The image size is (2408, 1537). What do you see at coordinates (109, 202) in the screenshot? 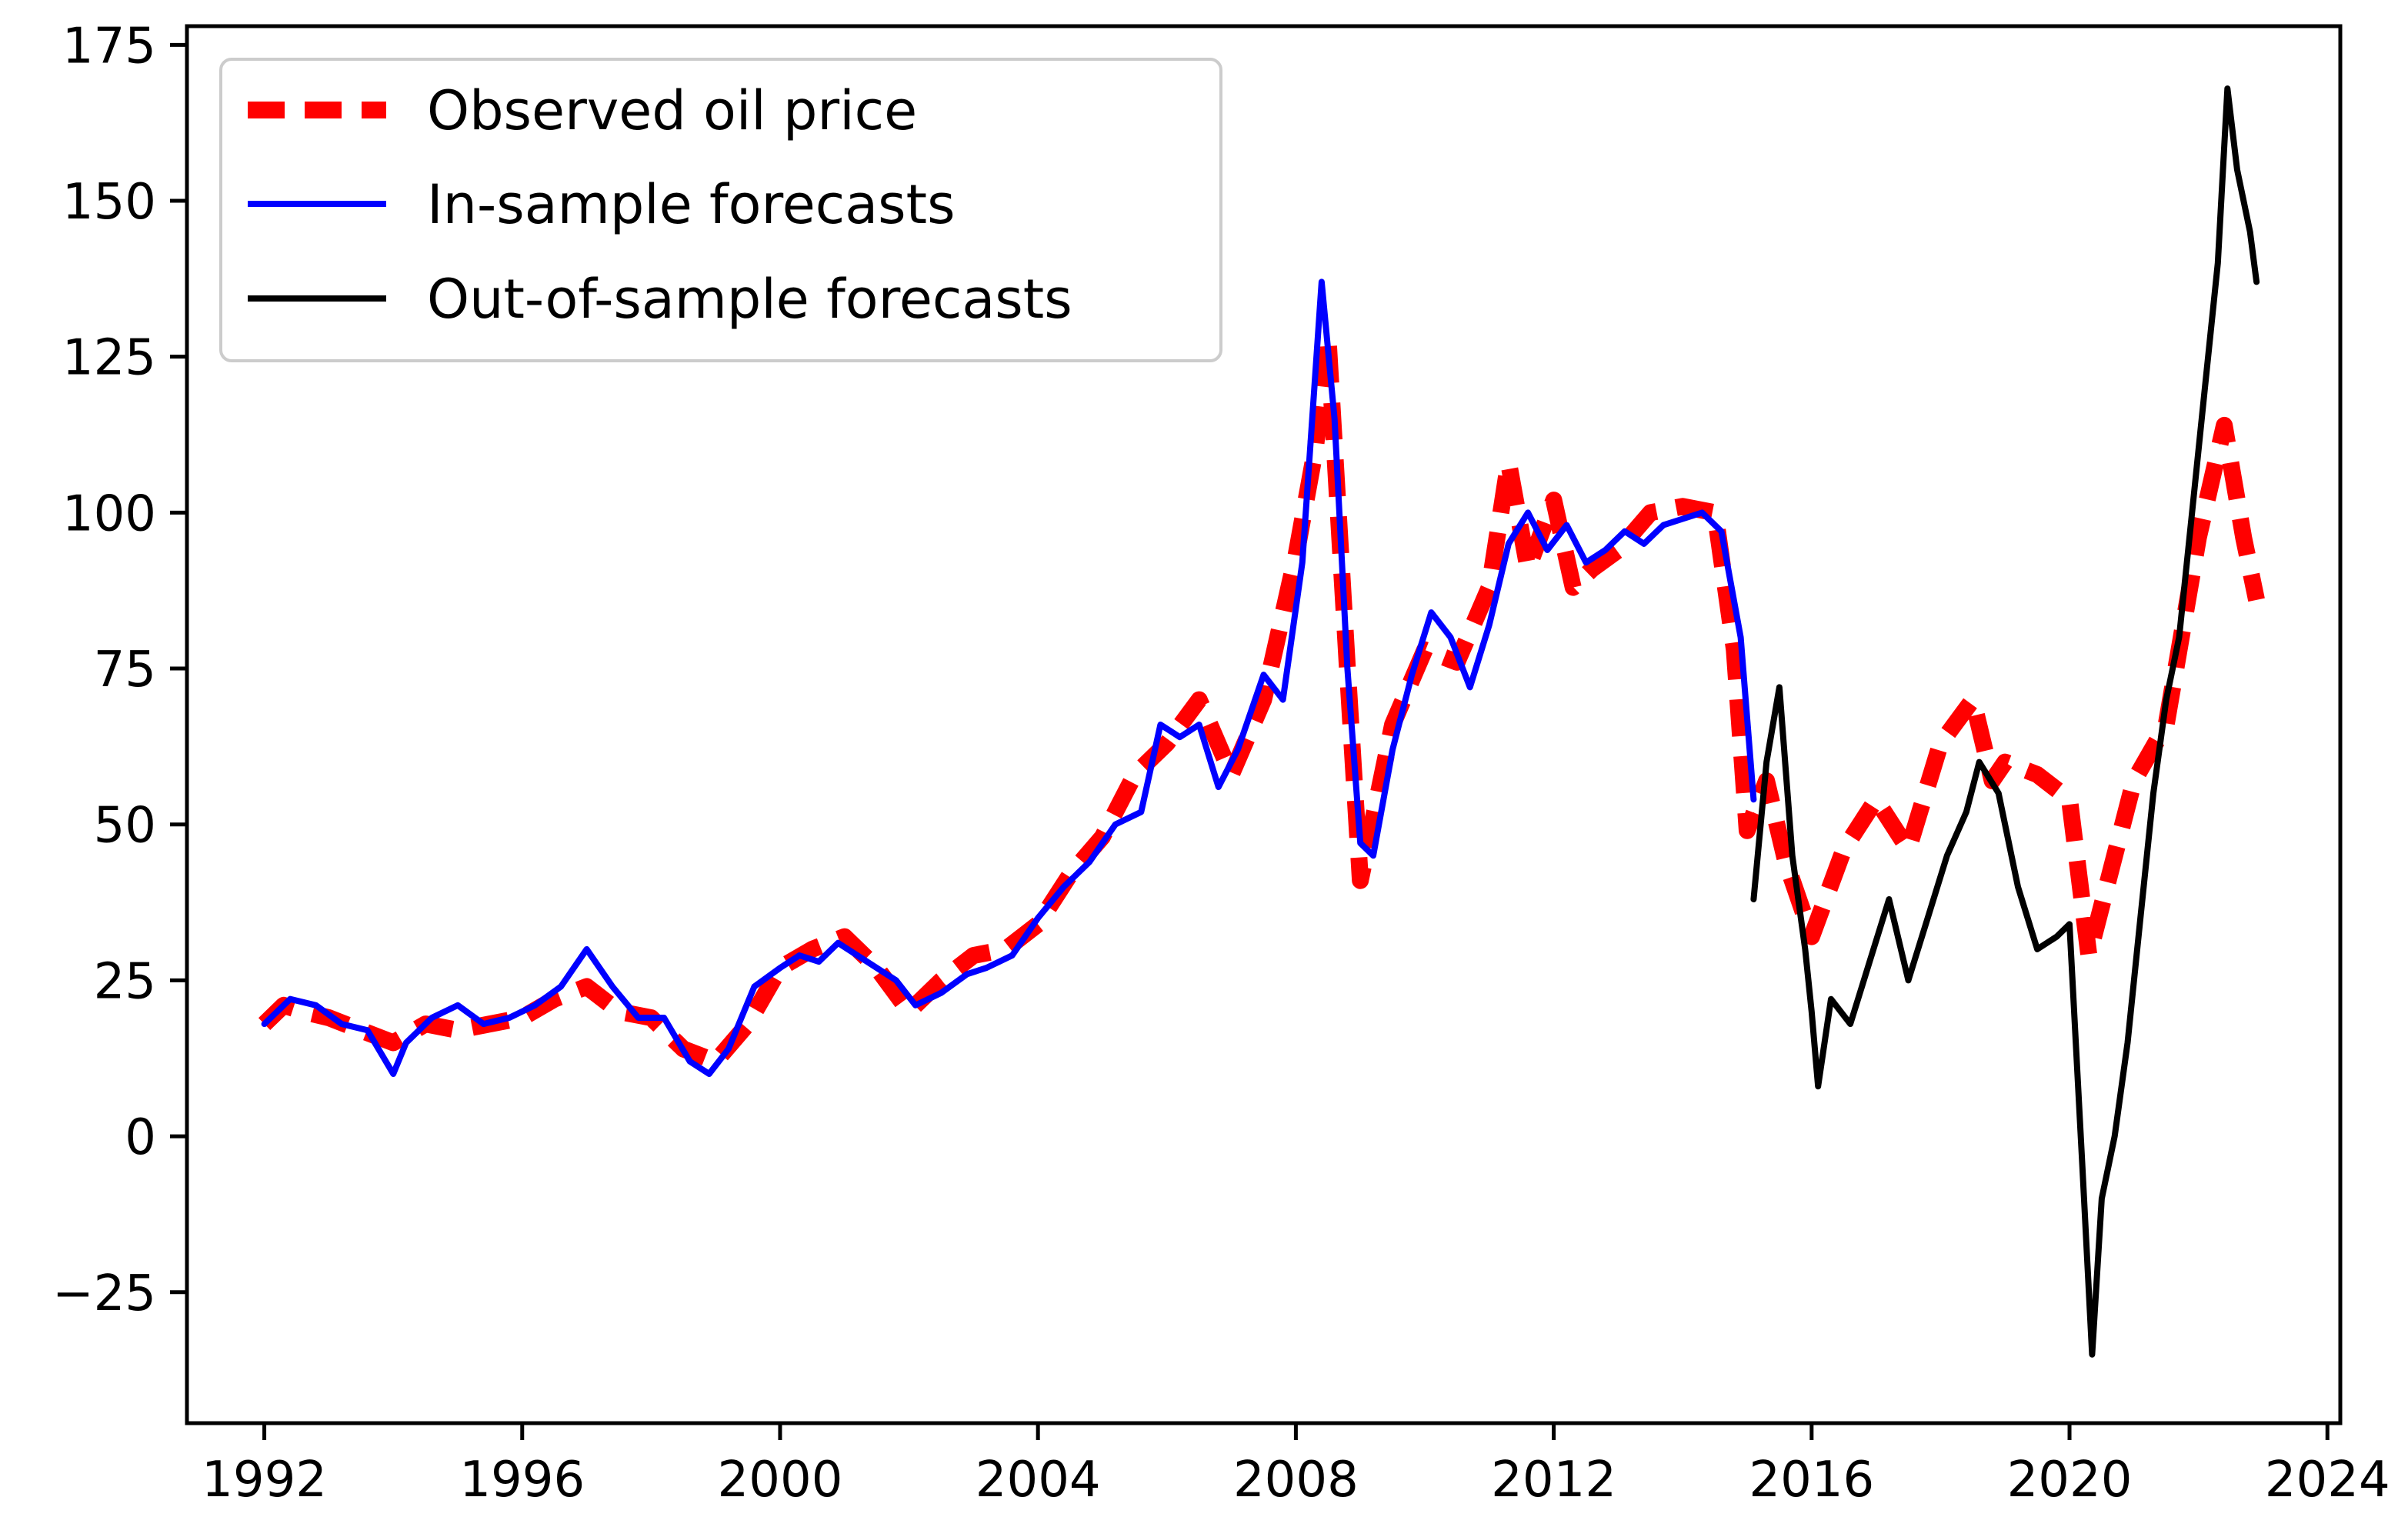
I see `y-tick-label: 150` at bounding box center [109, 202].